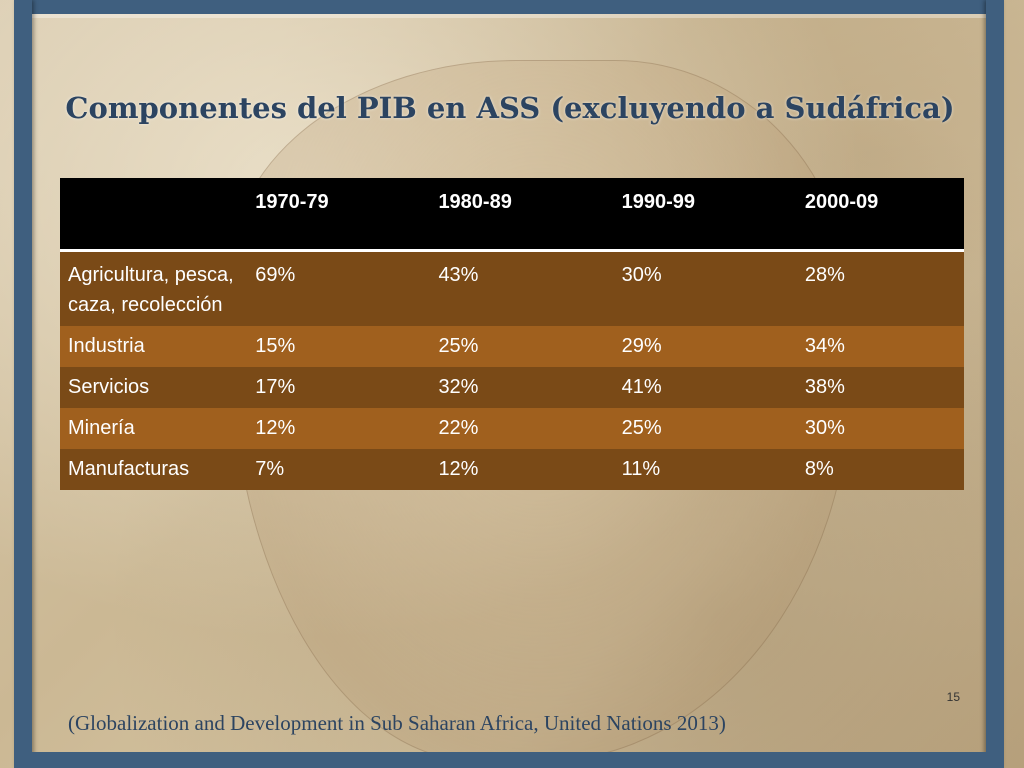 The width and height of the screenshot is (1024, 768). I want to click on frame-top, so click(509, 7).